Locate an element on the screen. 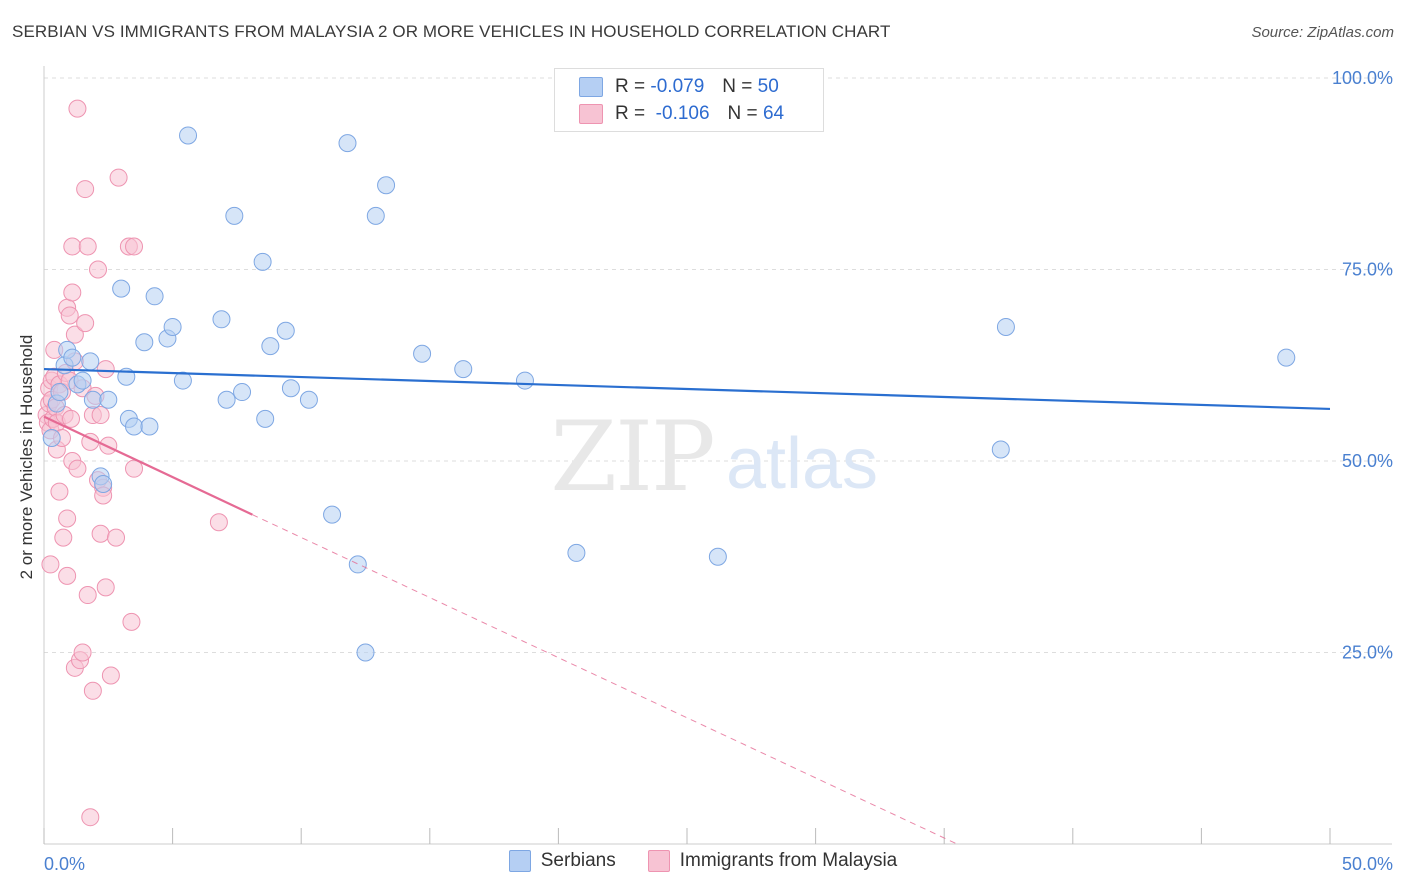 Image resolution: width=1406 pixels, height=892 pixels. n-label: N = is located at coordinates (737, 86).